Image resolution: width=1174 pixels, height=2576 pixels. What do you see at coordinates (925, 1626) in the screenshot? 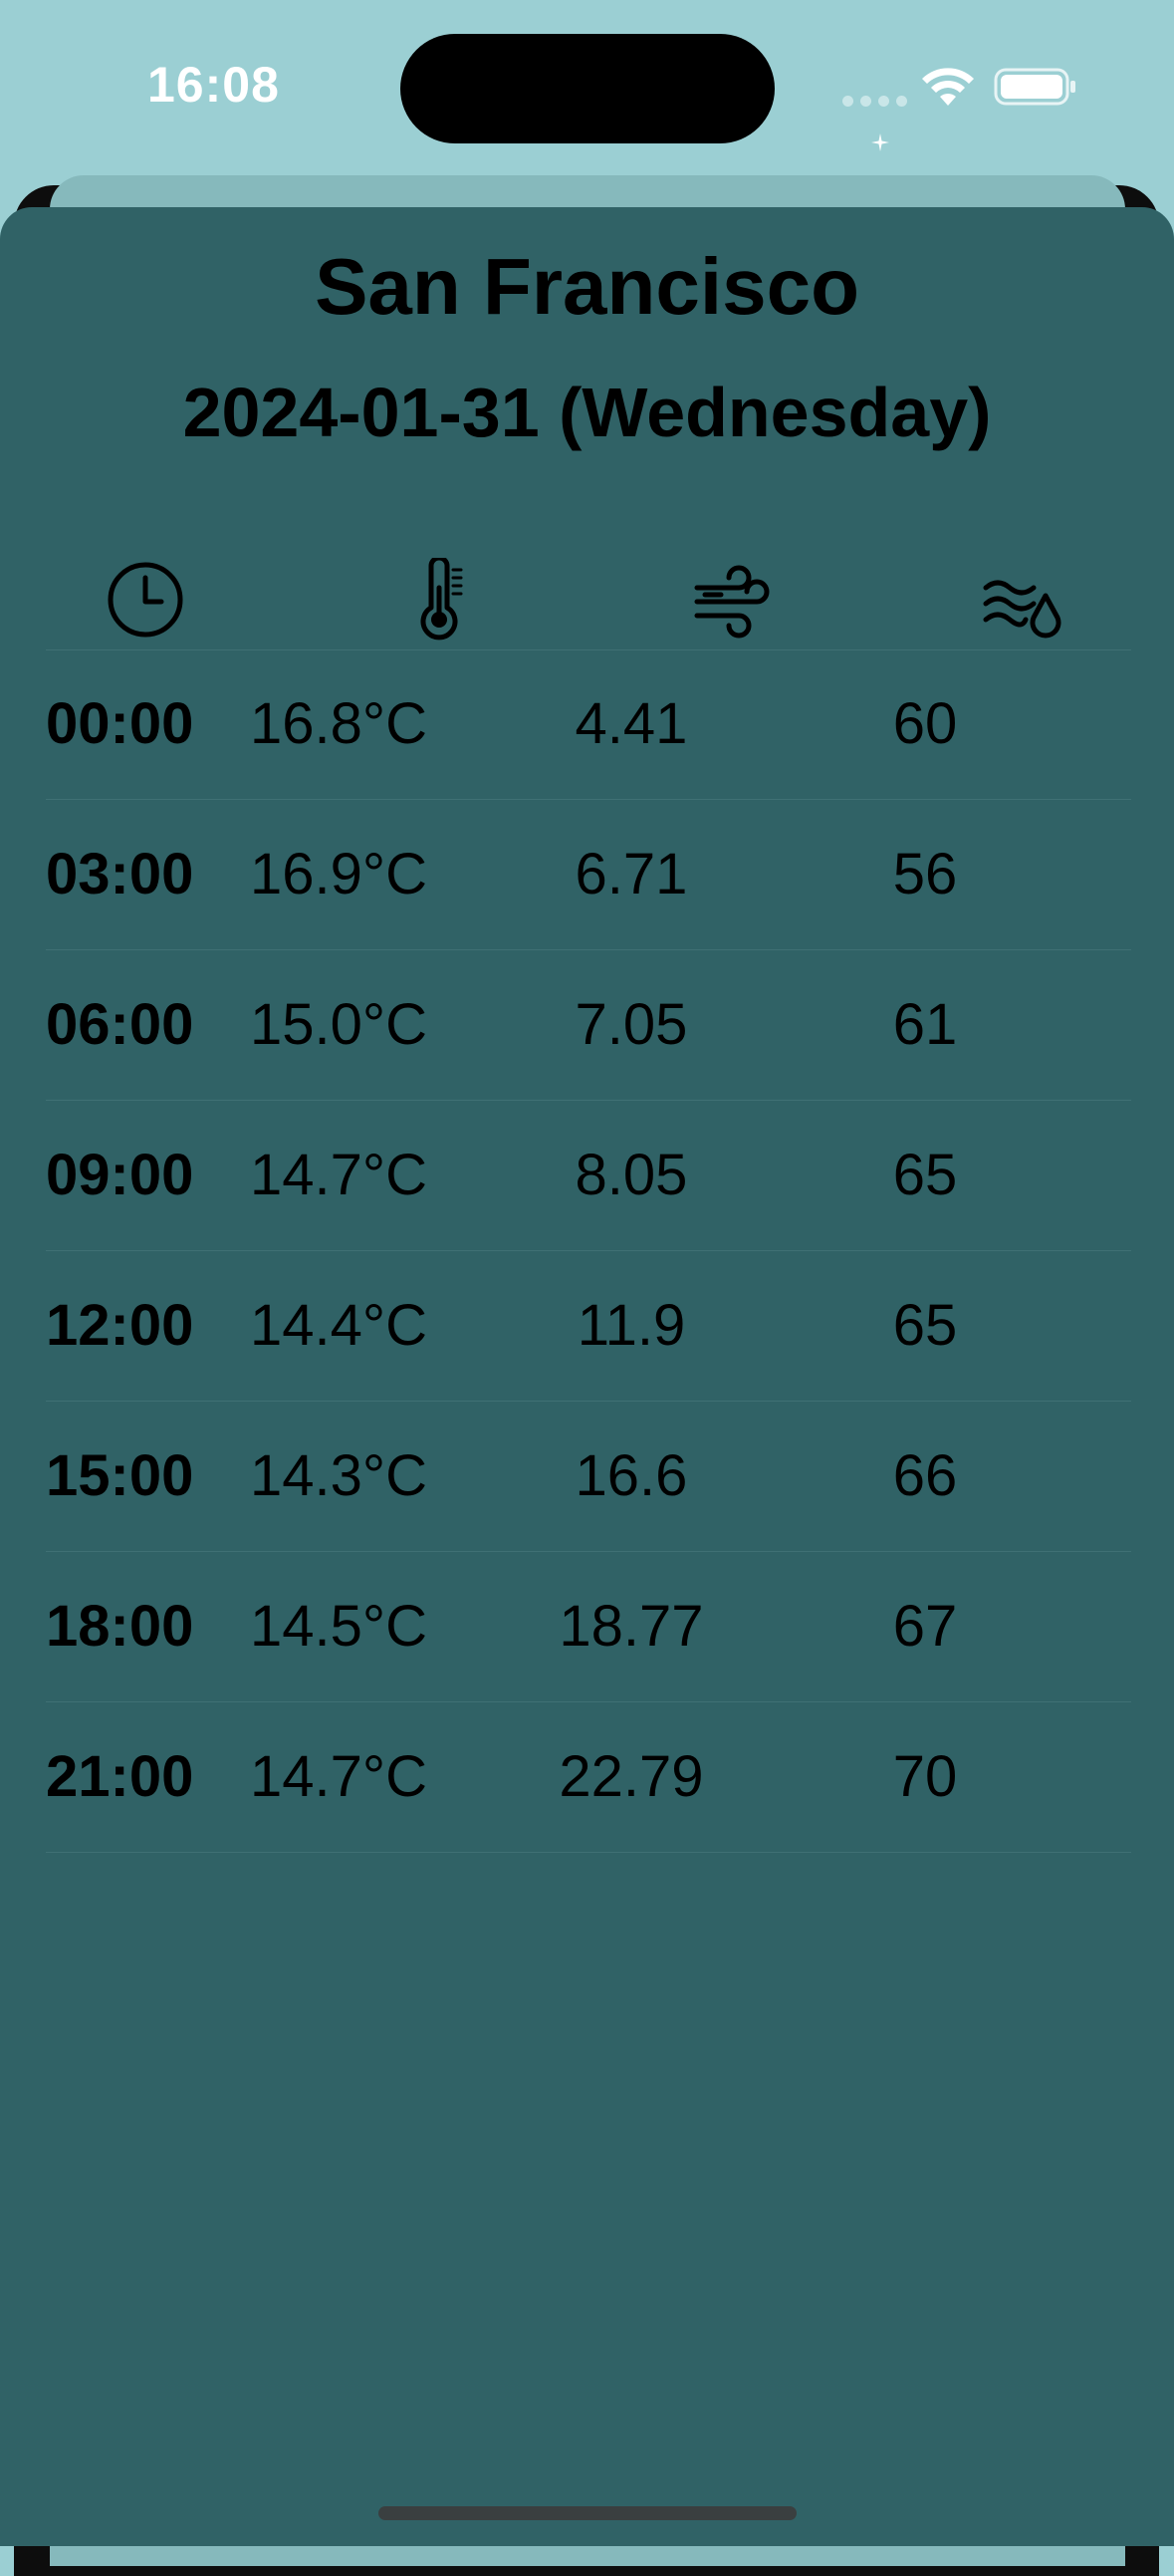
I see `humidity-cell: 67` at bounding box center [925, 1626].